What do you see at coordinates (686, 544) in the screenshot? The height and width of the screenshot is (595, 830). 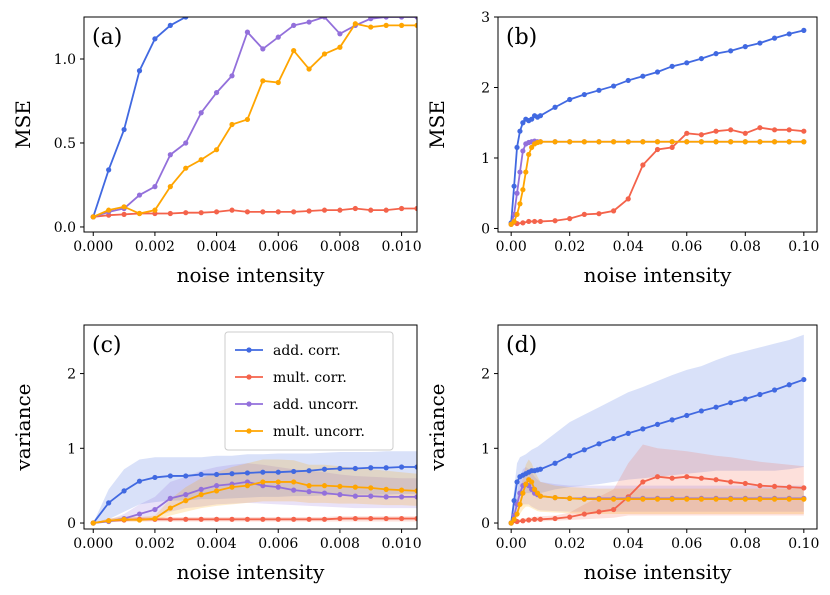 I see `x-tick-label-d-3: 0.06` at bounding box center [686, 544].